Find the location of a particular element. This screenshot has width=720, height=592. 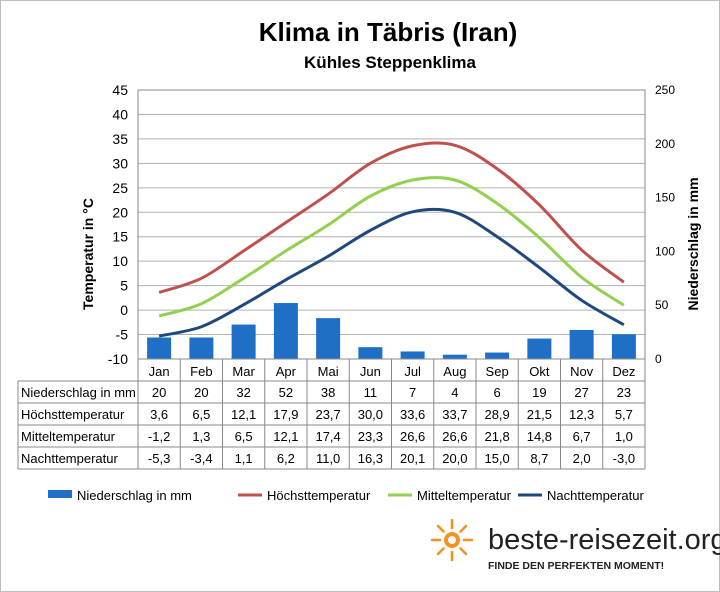

table-cell: 21,5 is located at coordinates (539, 414).